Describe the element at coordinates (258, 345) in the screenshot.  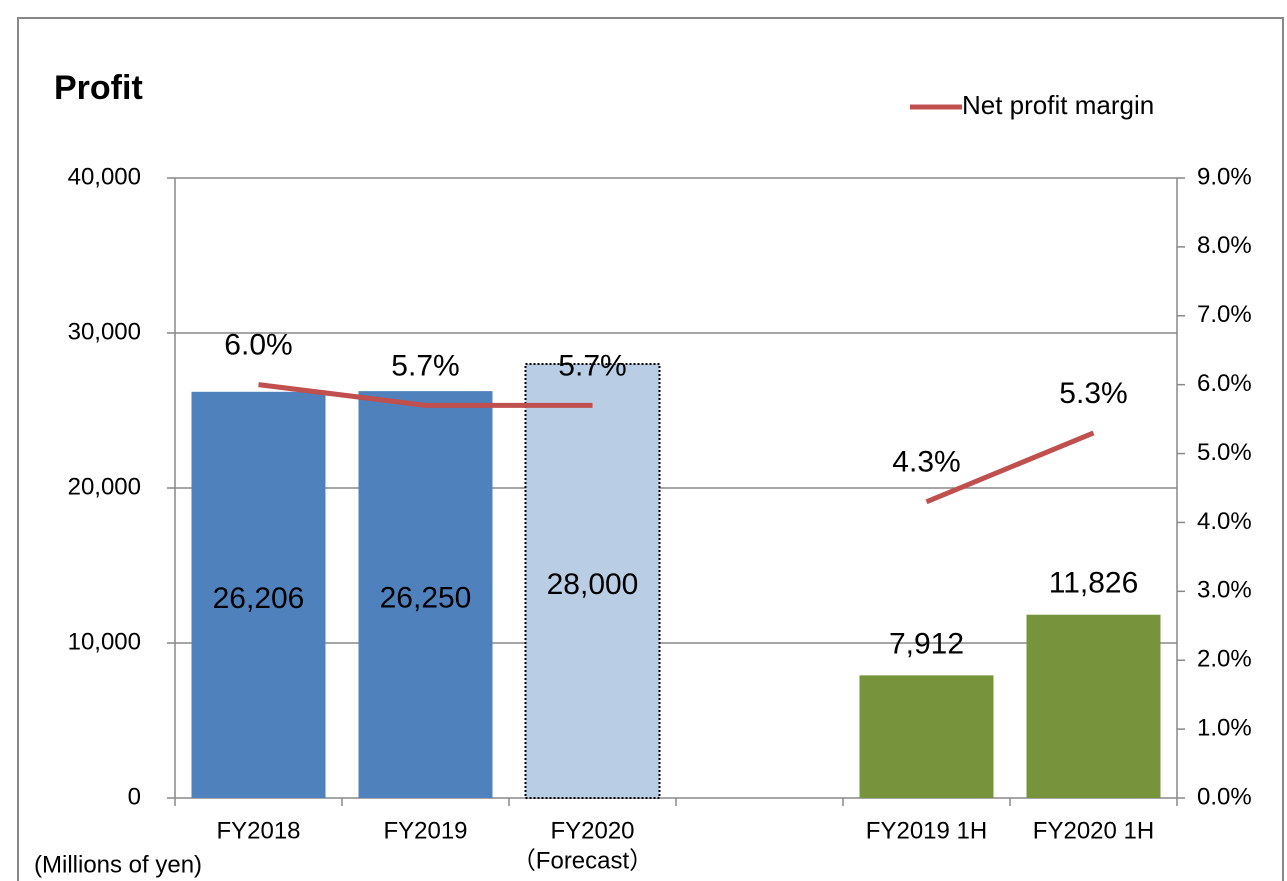
I see `data-label: 6.0%` at that location.